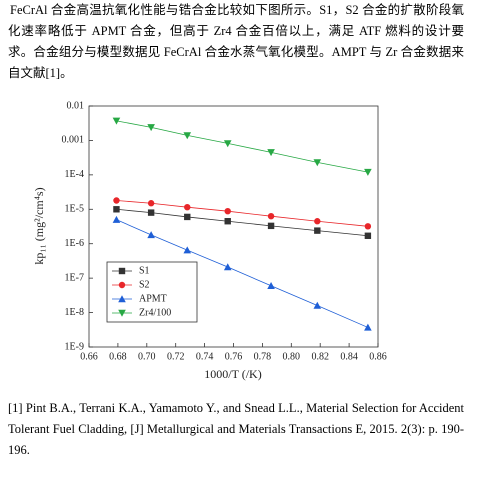 This screenshot has height=490, width=478. I want to click on y-tick-label: 1E-5, so click(74, 209).